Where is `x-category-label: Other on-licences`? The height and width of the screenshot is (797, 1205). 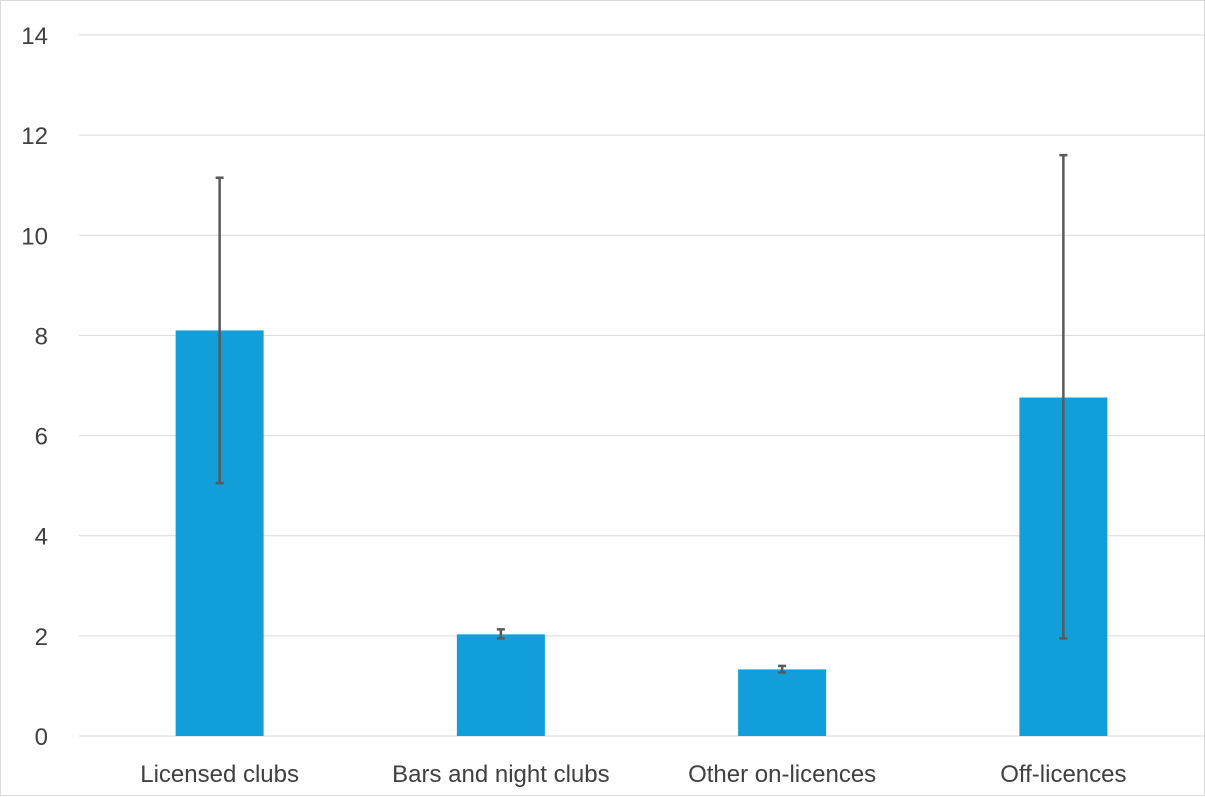 x-category-label: Other on-licences is located at coordinates (782, 774).